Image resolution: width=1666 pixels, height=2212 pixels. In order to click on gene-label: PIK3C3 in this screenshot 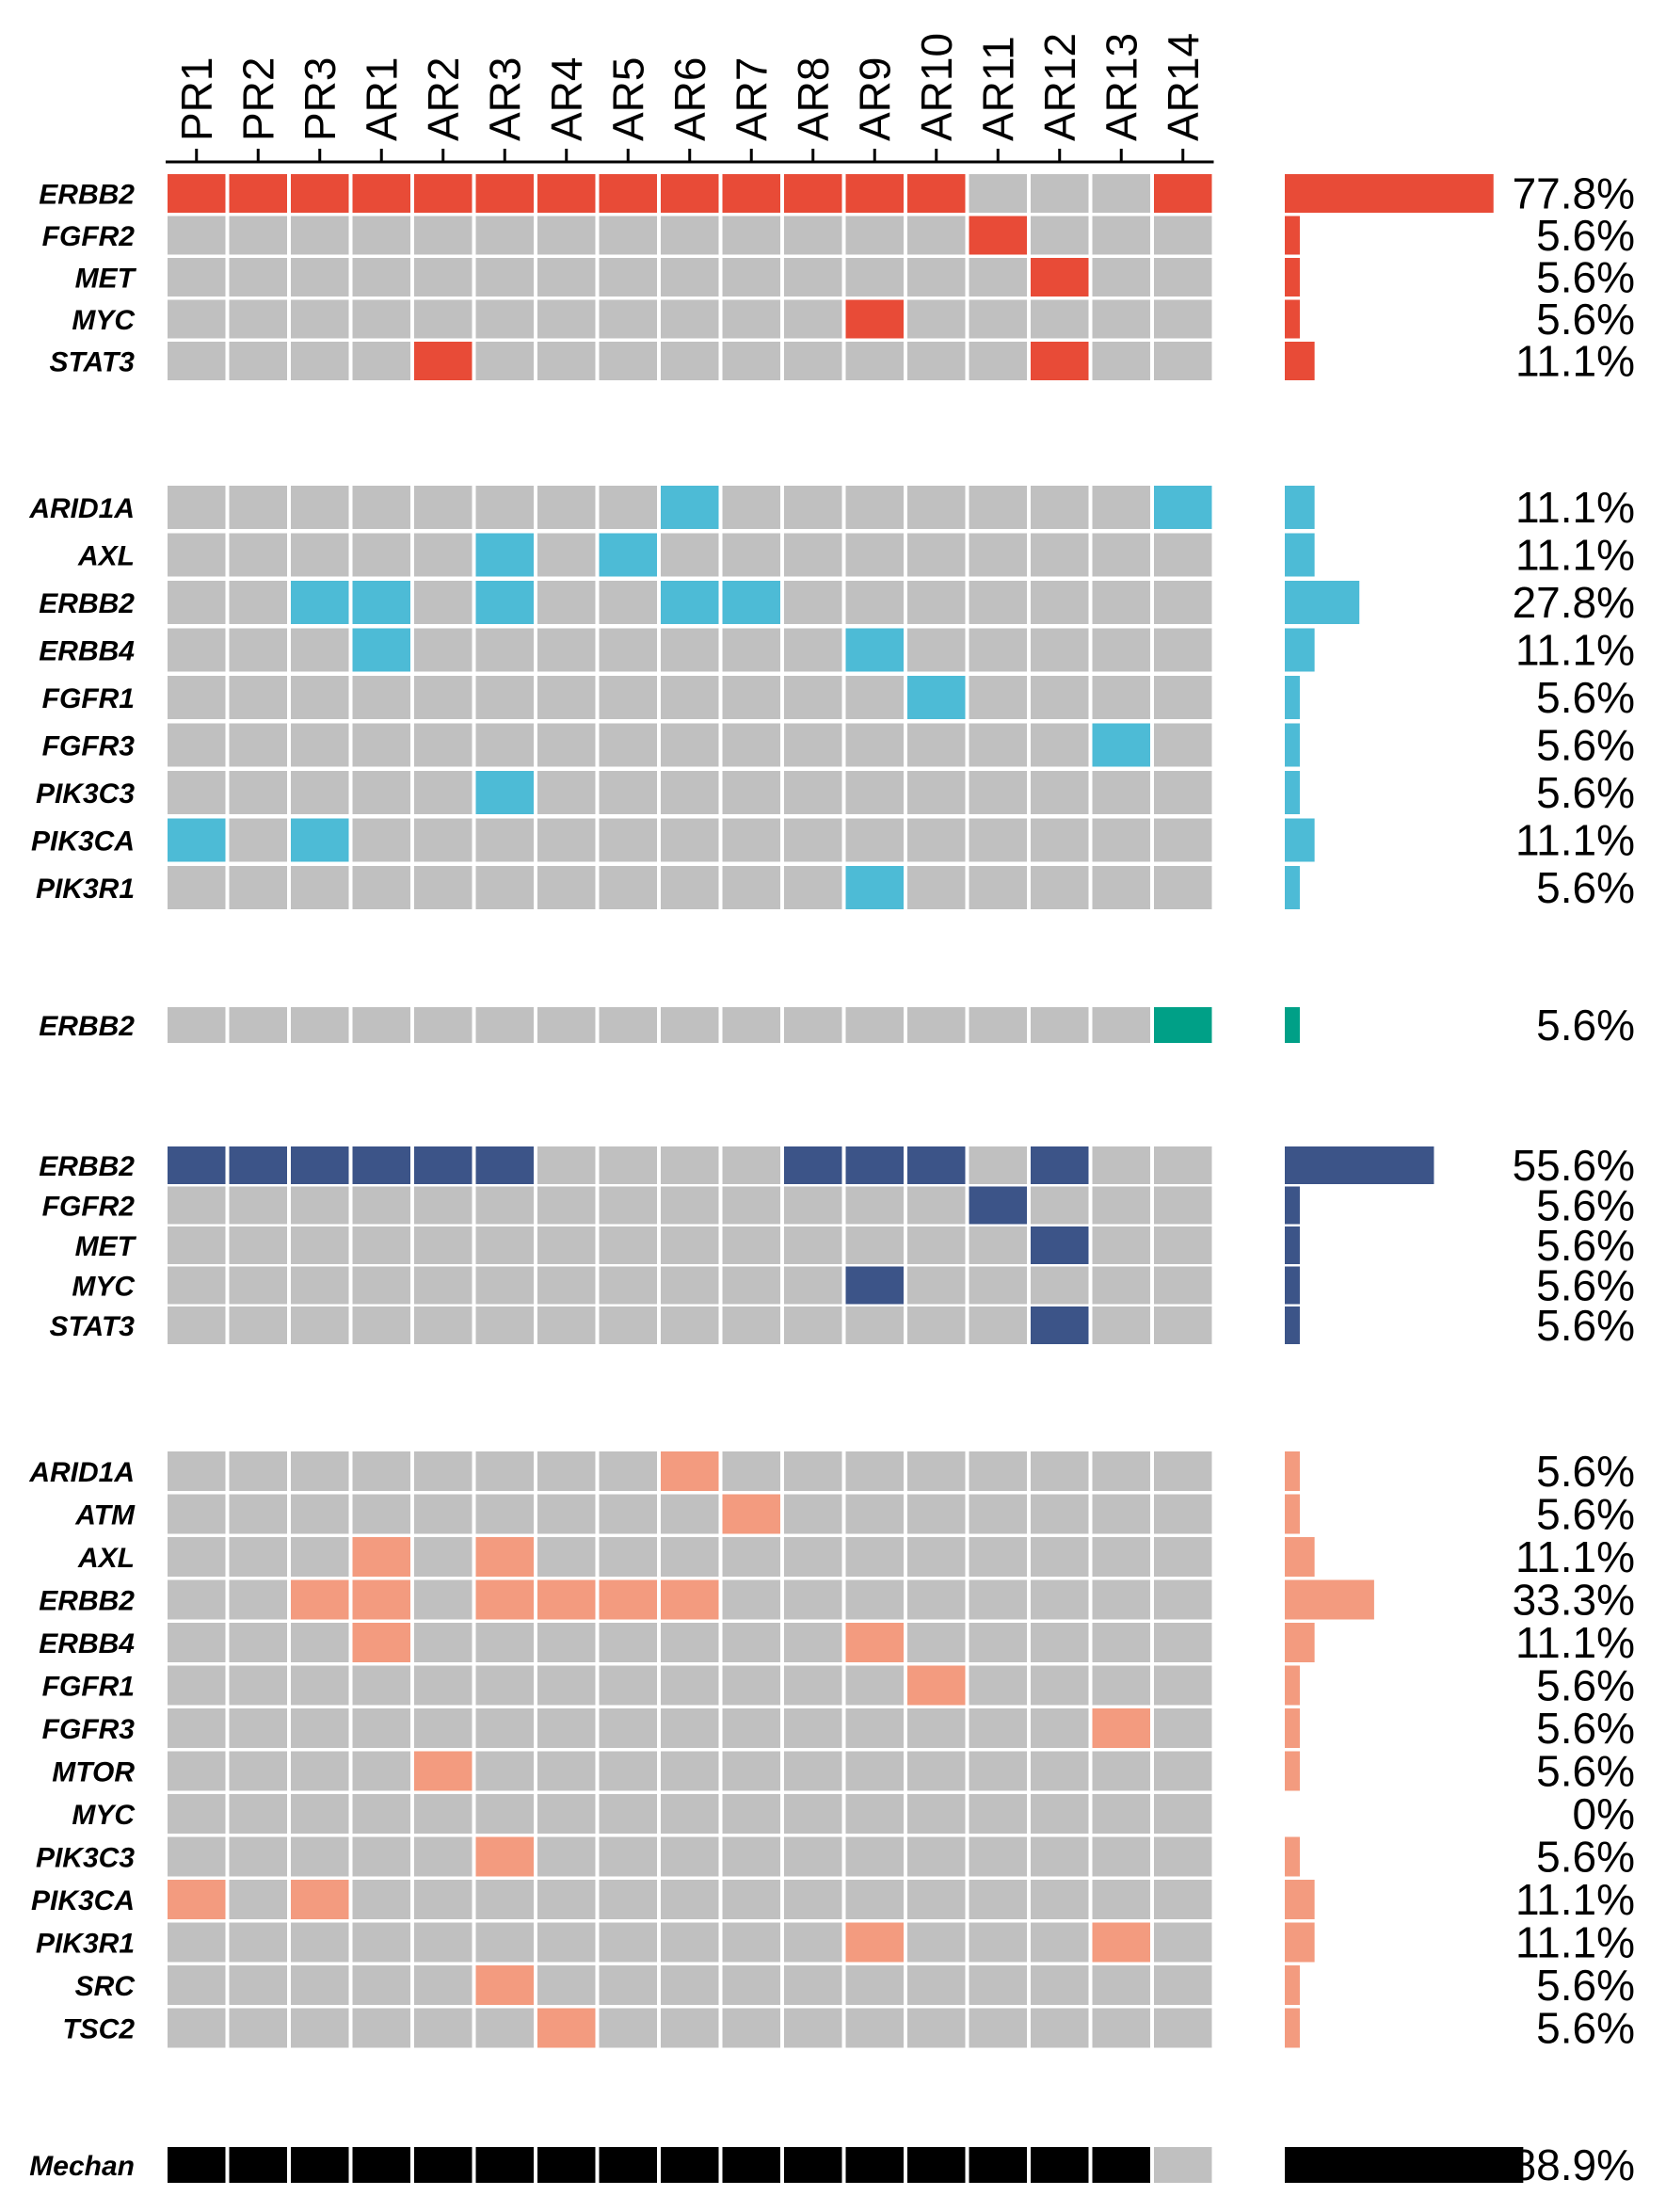, I will do `click(85, 1858)`.